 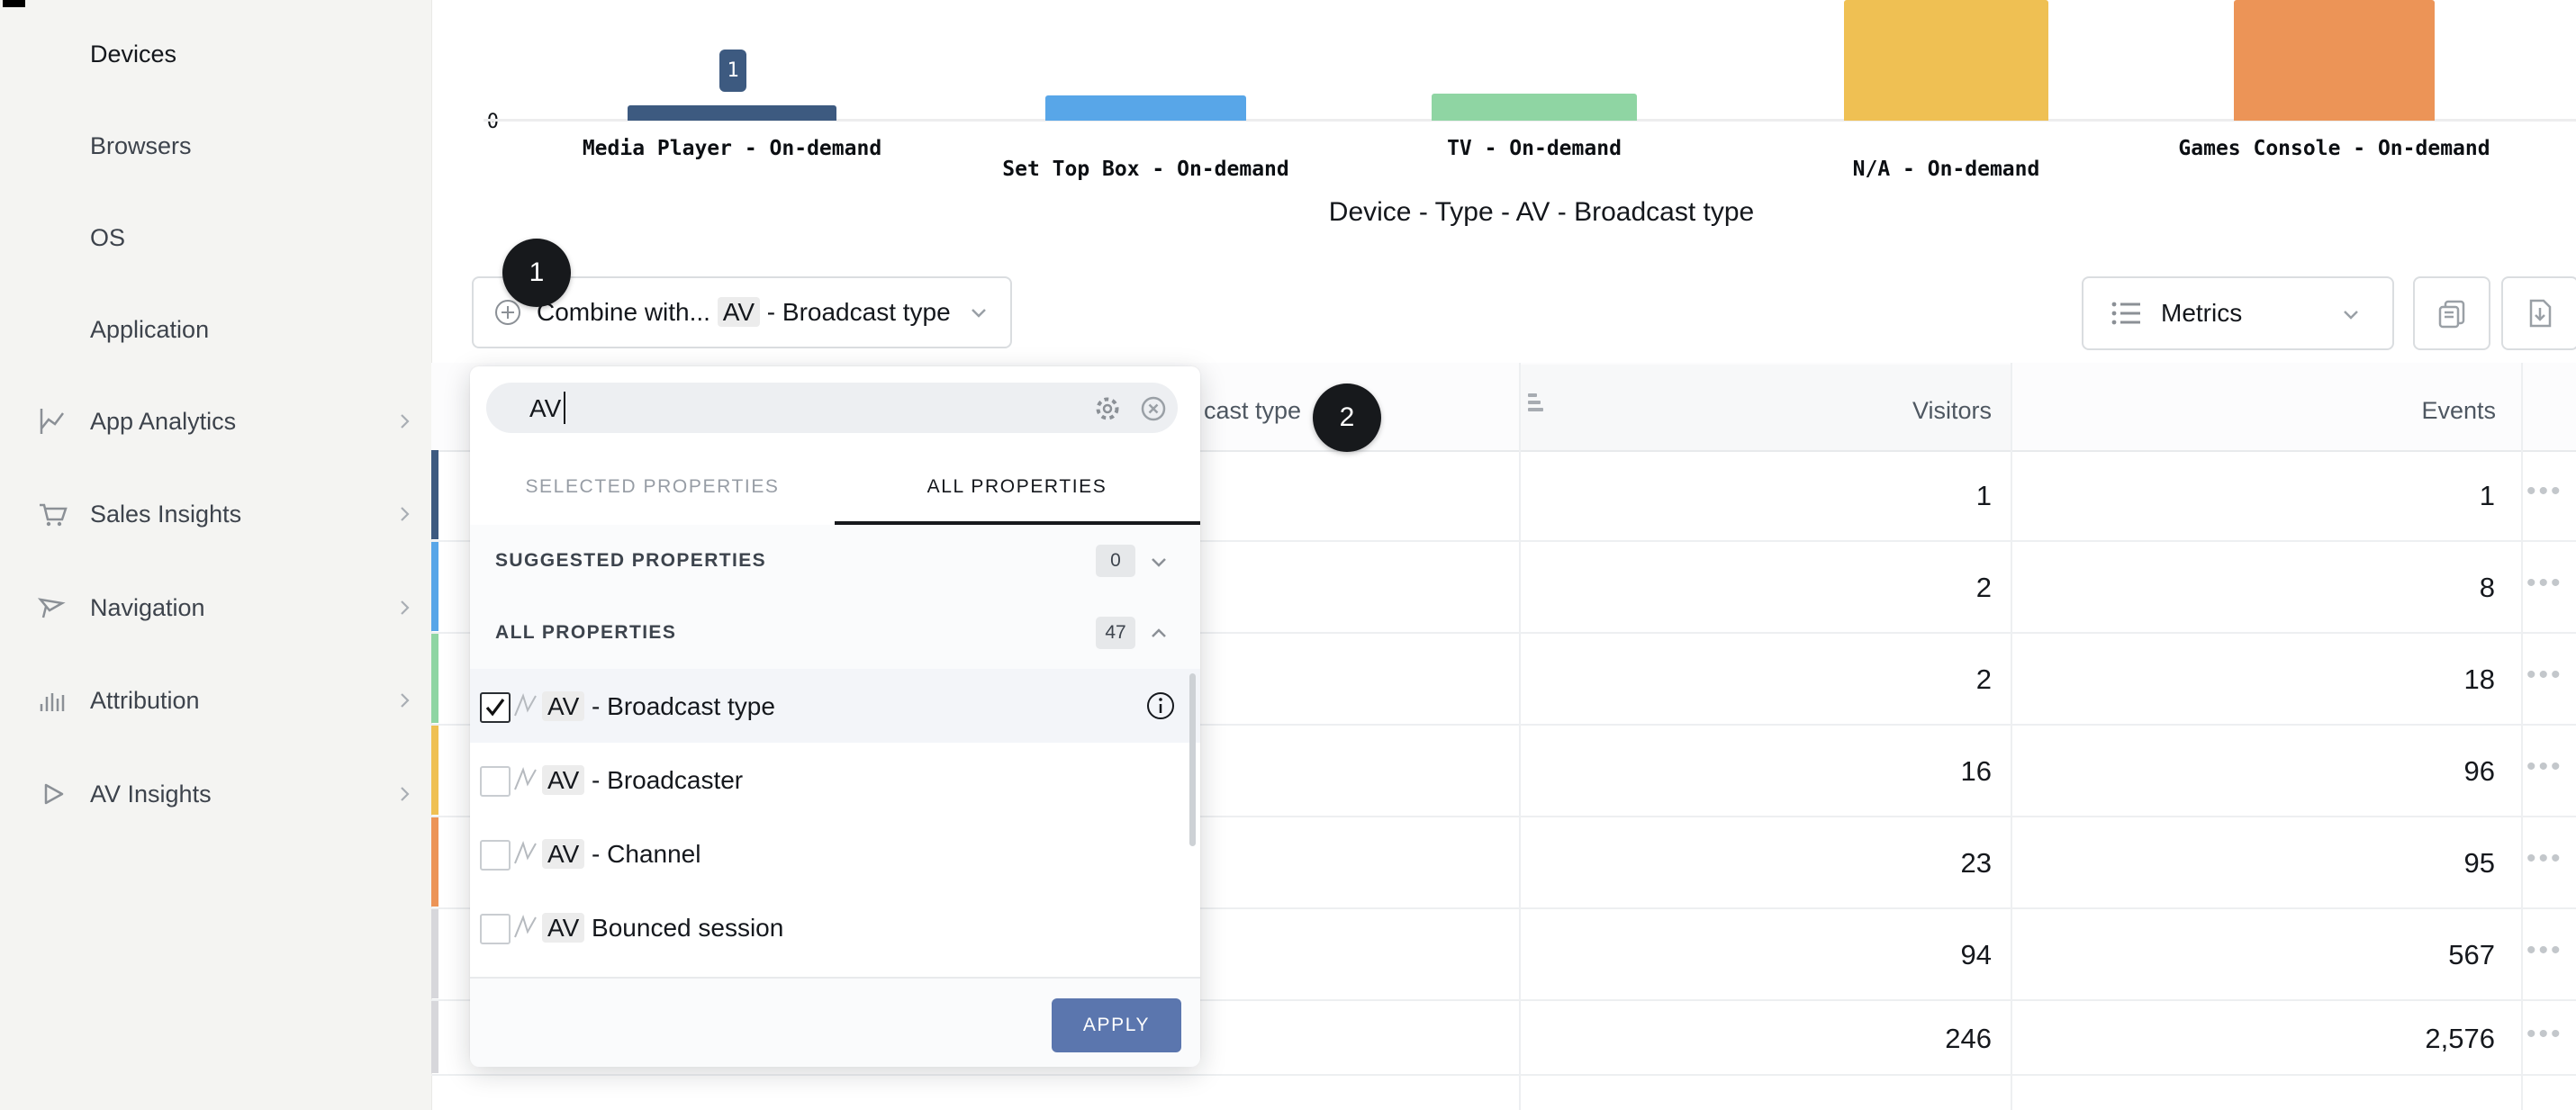 What do you see at coordinates (1765, 407) in the screenshot?
I see `visitors-header-highlight` at bounding box center [1765, 407].